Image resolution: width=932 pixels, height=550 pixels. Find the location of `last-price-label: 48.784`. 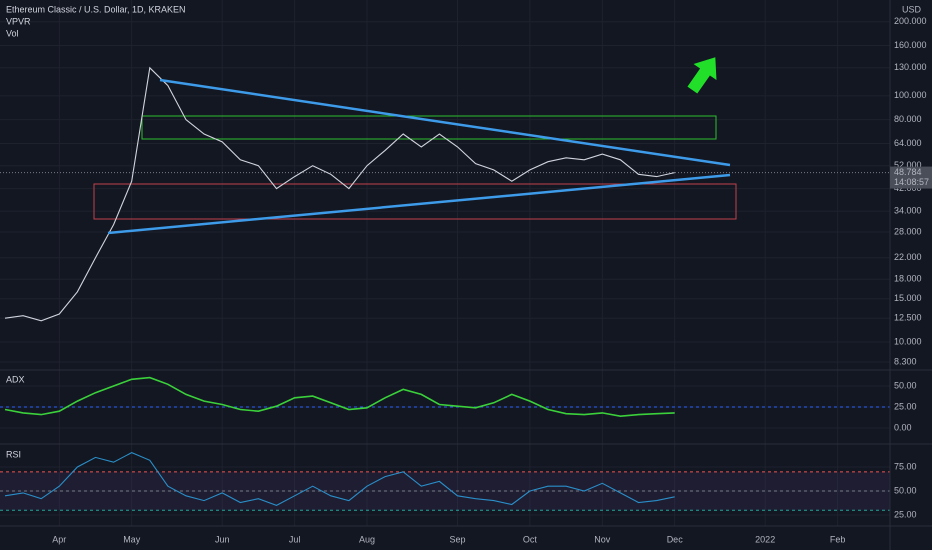

last-price-label: 48.784 is located at coordinates (908, 172).